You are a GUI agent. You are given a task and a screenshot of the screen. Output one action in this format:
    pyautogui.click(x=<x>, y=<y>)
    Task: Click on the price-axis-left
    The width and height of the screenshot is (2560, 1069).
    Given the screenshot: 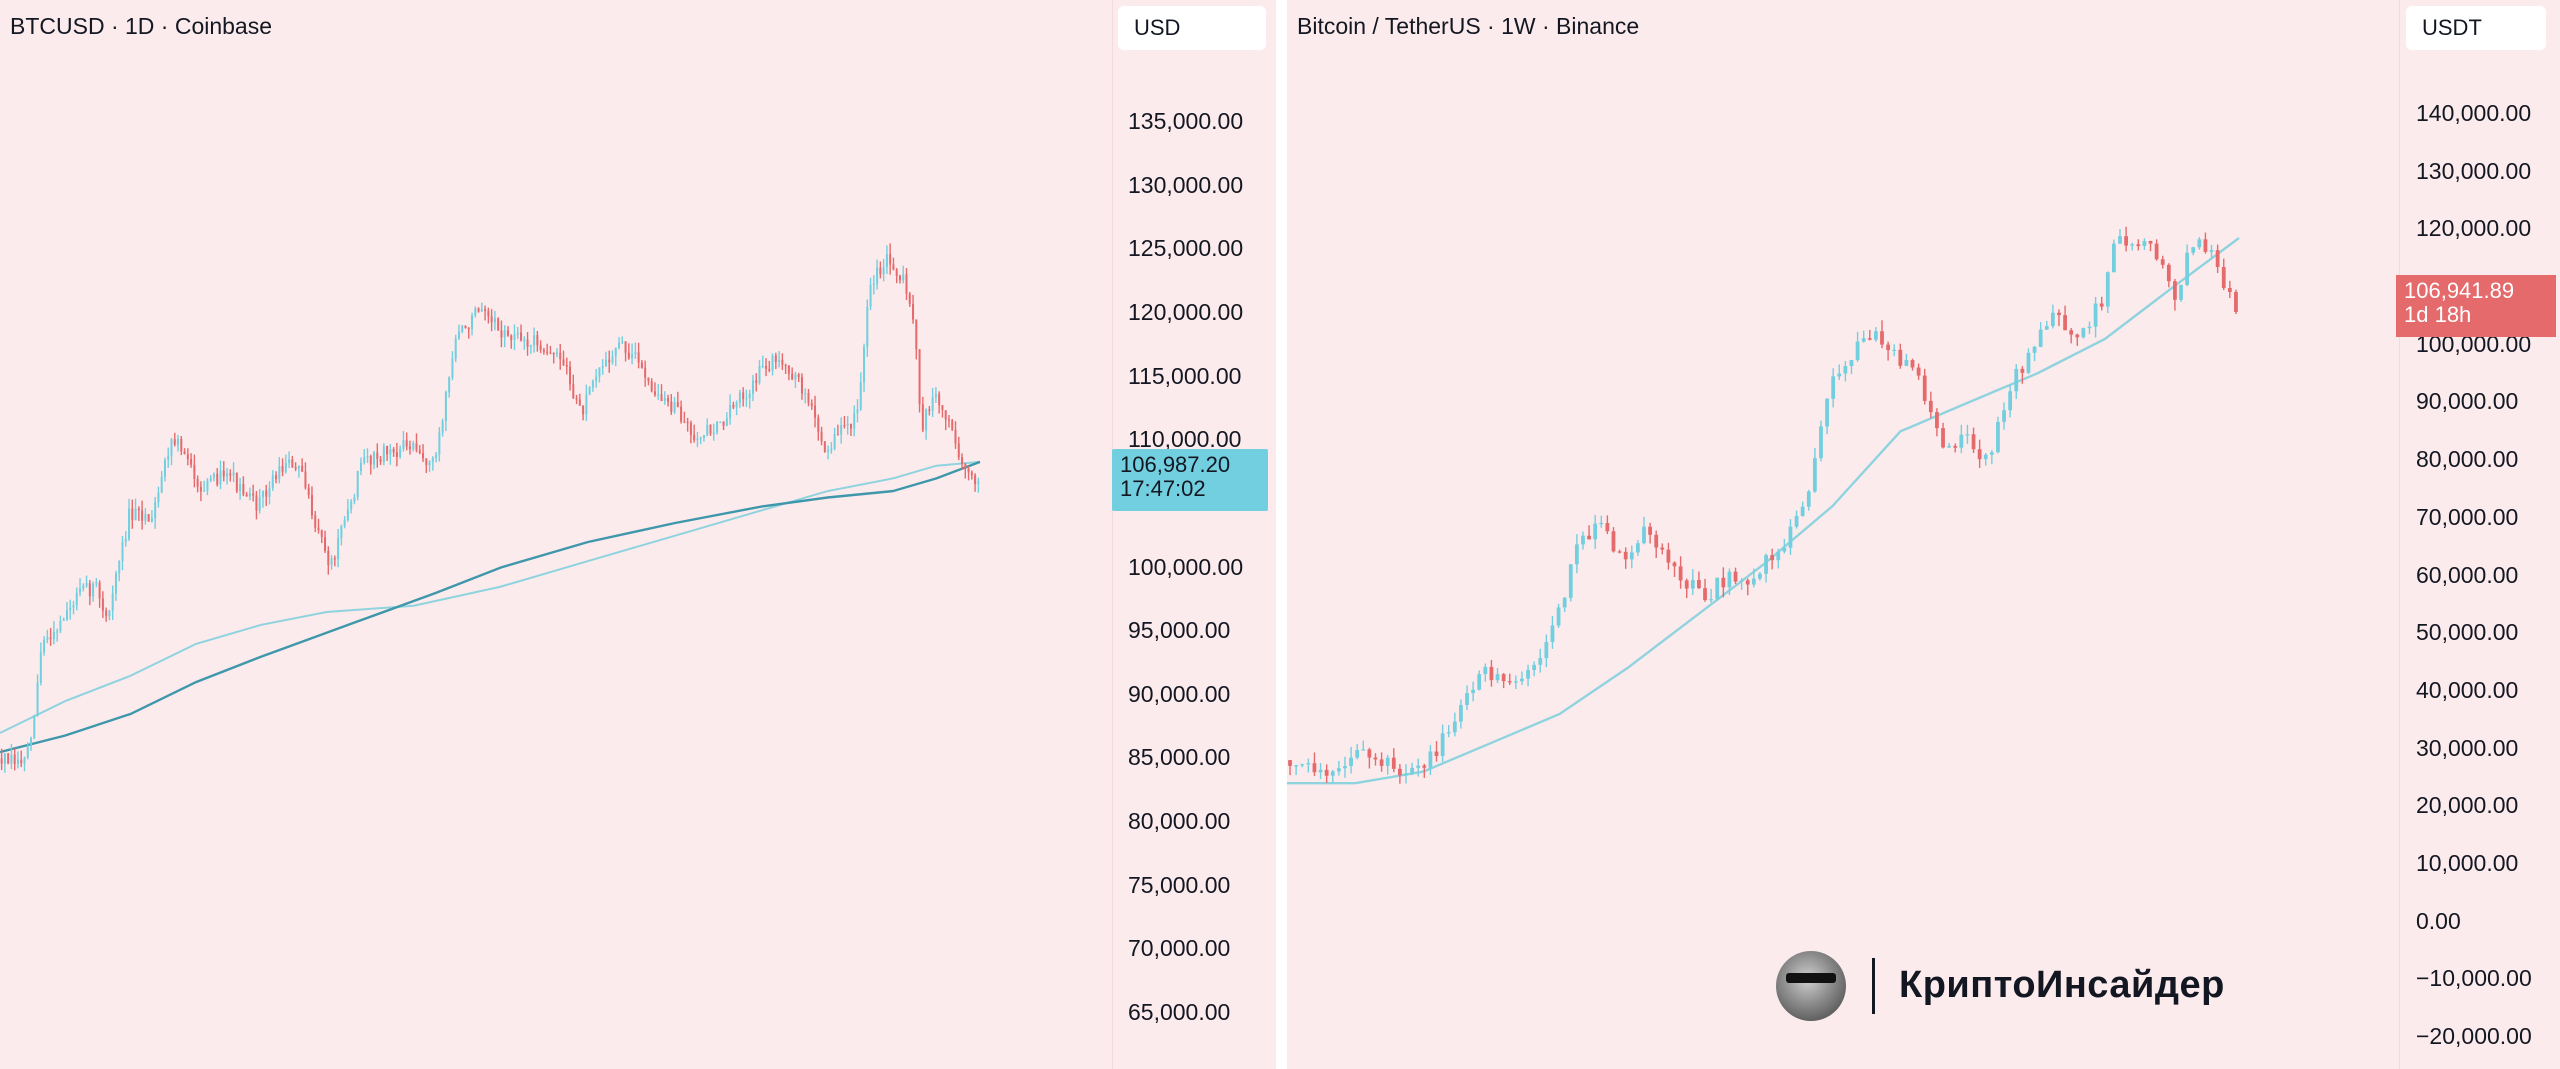 What is the action you would take?
    pyautogui.click(x=1194, y=534)
    